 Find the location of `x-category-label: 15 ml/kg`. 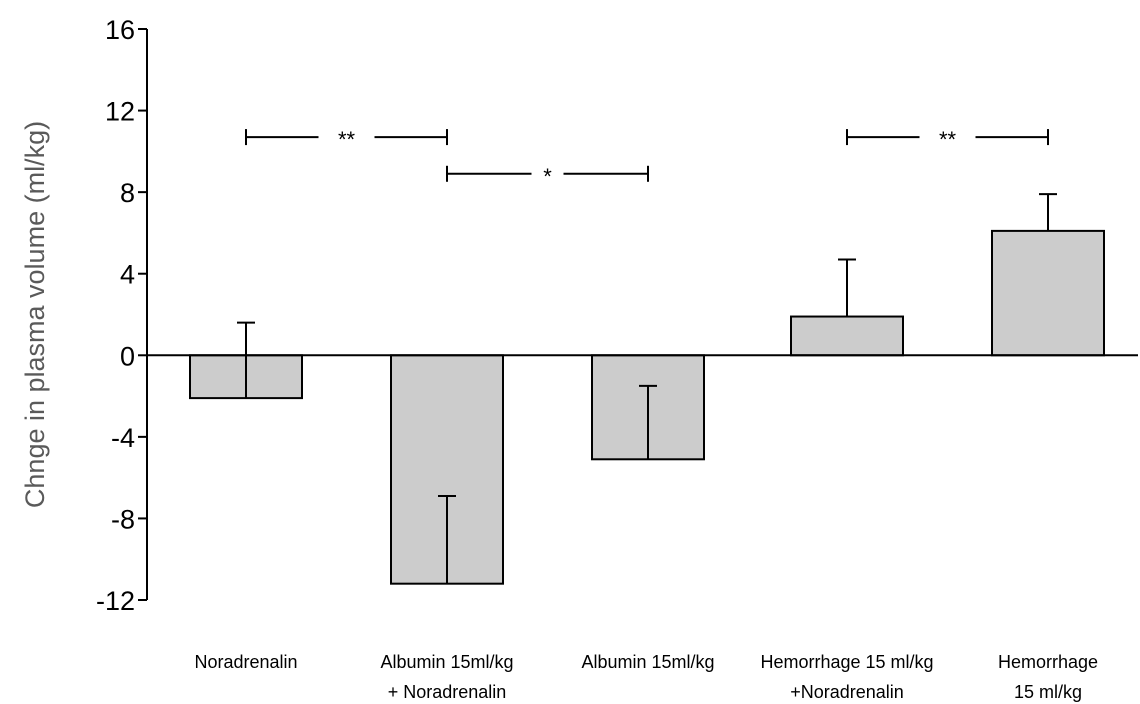

x-category-label: 15 ml/kg is located at coordinates (1048, 692).